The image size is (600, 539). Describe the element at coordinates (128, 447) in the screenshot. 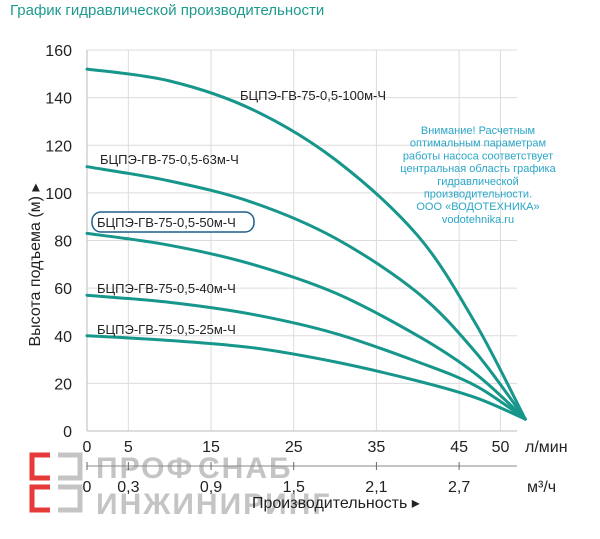

I see `x-tick-label-lpm: 5` at that location.